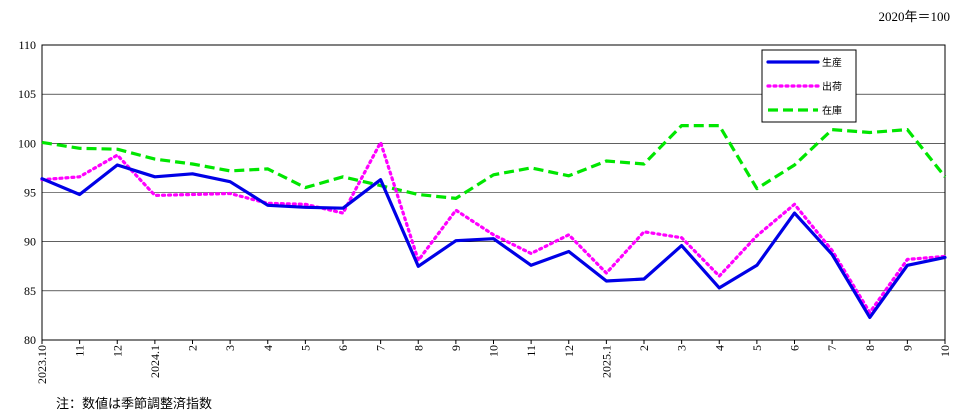  I want to click on x-tick-label: 2023.10, so click(42, 364).